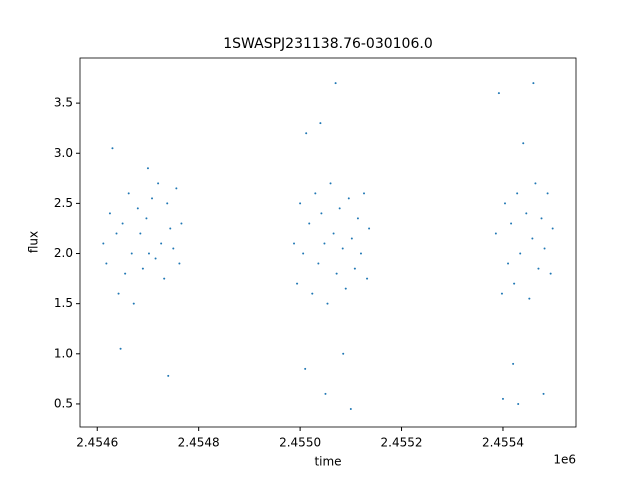 Image resolution: width=640 pixels, height=480 pixels. What do you see at coordinates (63, 253) in the screenshot?
I see `y-tick-label: 2.0` at bounding box center [63, 253].